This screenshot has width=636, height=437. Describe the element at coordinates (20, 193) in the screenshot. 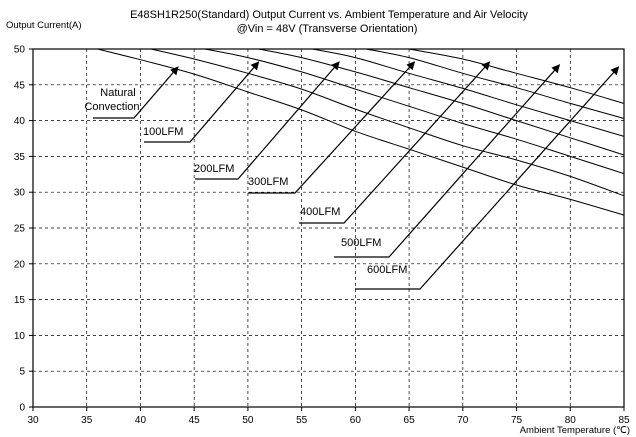

I see `y-tick-label: 30` at that location.